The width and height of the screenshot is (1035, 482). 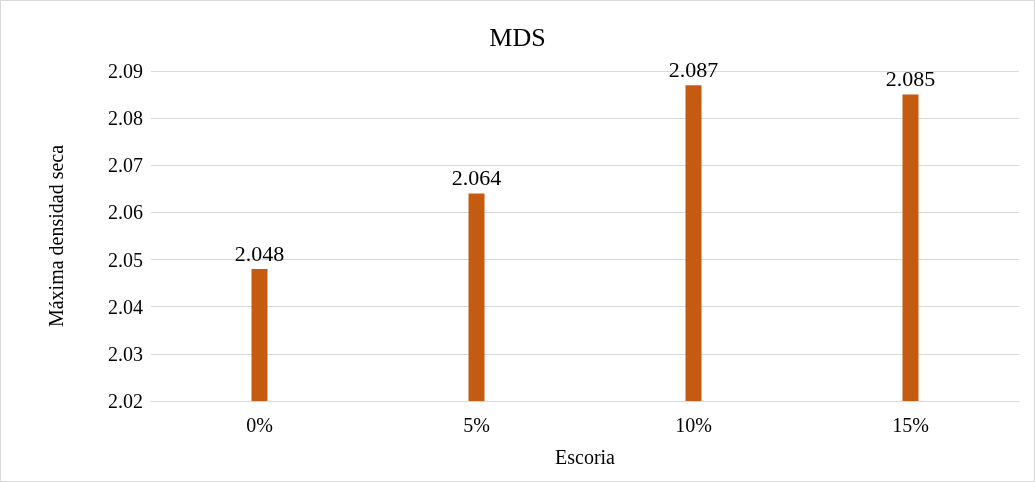 I want to click on y-tick-label: 2.08, so click(x=125, y=118).